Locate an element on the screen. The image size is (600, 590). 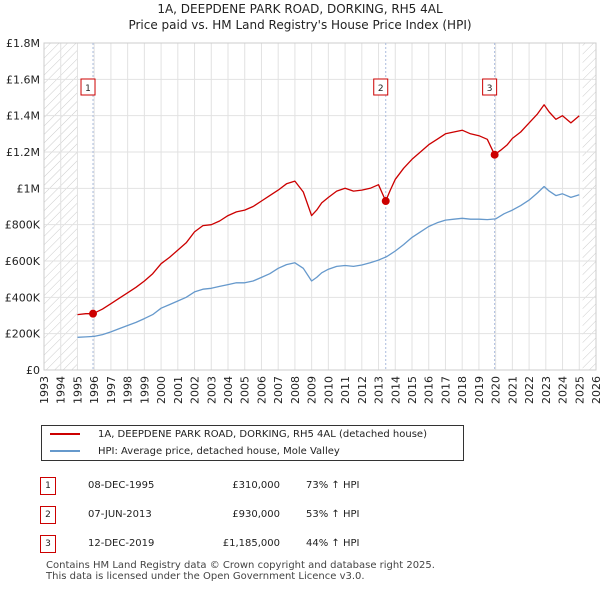
transaction-marker-cell: 3 is located at coordinates (64, 543).